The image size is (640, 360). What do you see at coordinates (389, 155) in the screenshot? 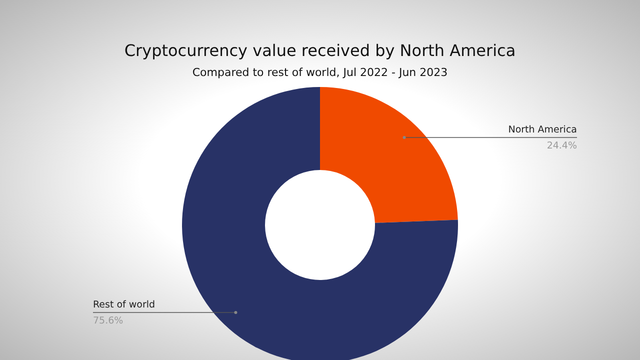
I see `donut-slice` at bounding box center [389, 155].